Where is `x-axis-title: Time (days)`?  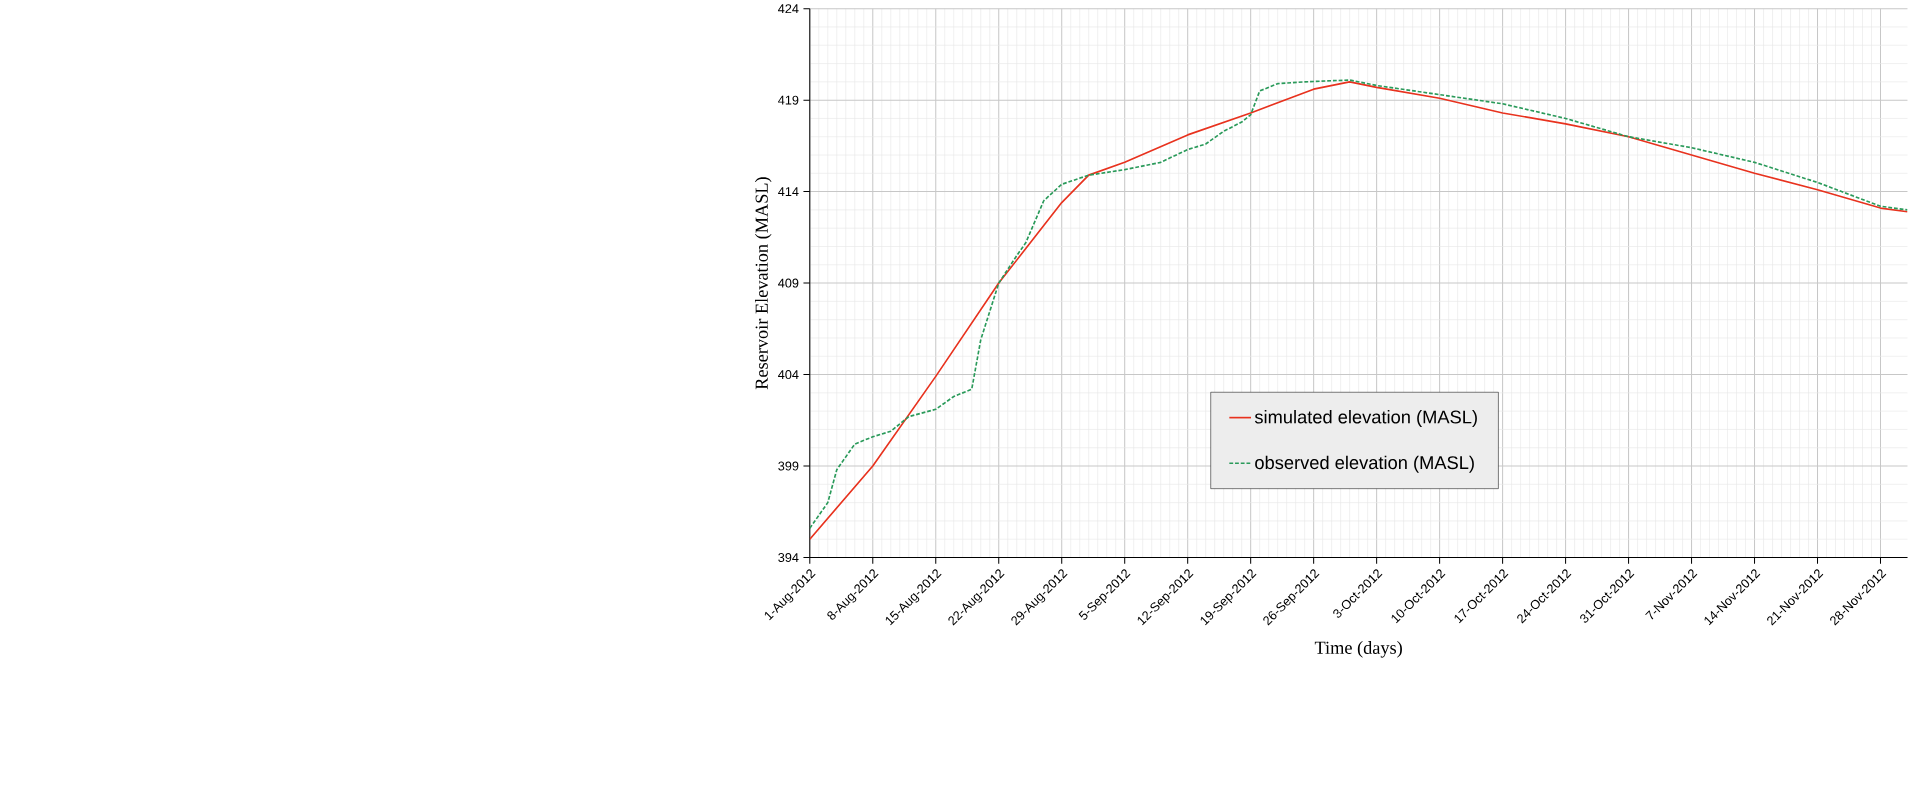
x-axis-title: Time (days) is located at coordinates (1358, 649).